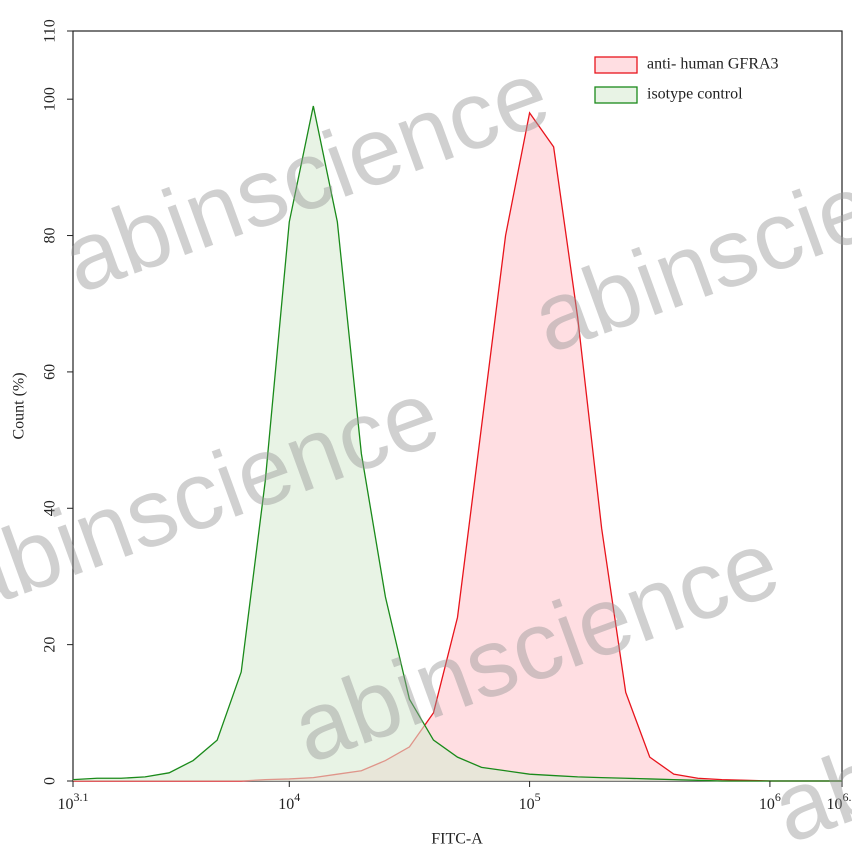  I want to click on x-tick-label: 10⁵, so click(530, 801).